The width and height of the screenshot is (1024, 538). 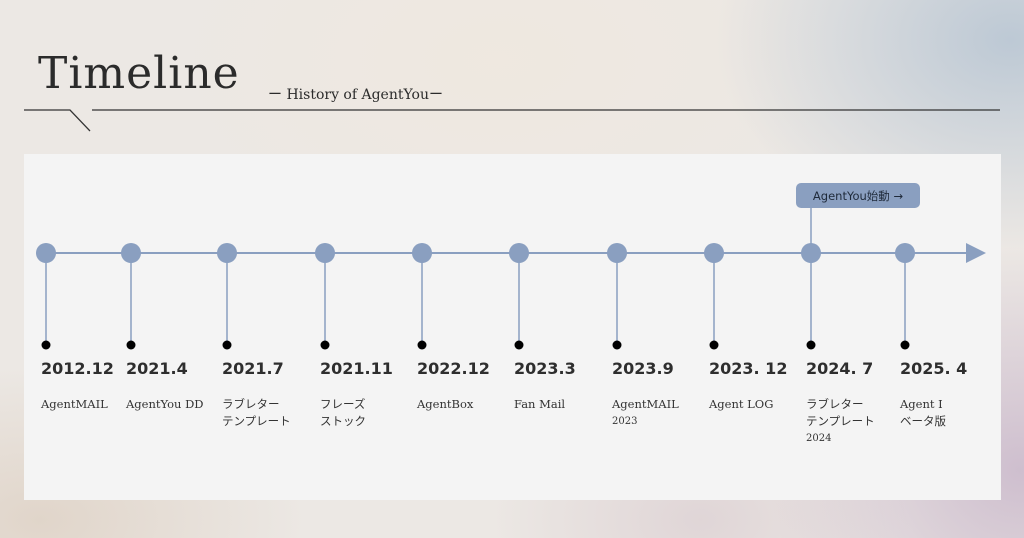 I want to click on timeline-arrow-icon, so click(x=976, y=253).